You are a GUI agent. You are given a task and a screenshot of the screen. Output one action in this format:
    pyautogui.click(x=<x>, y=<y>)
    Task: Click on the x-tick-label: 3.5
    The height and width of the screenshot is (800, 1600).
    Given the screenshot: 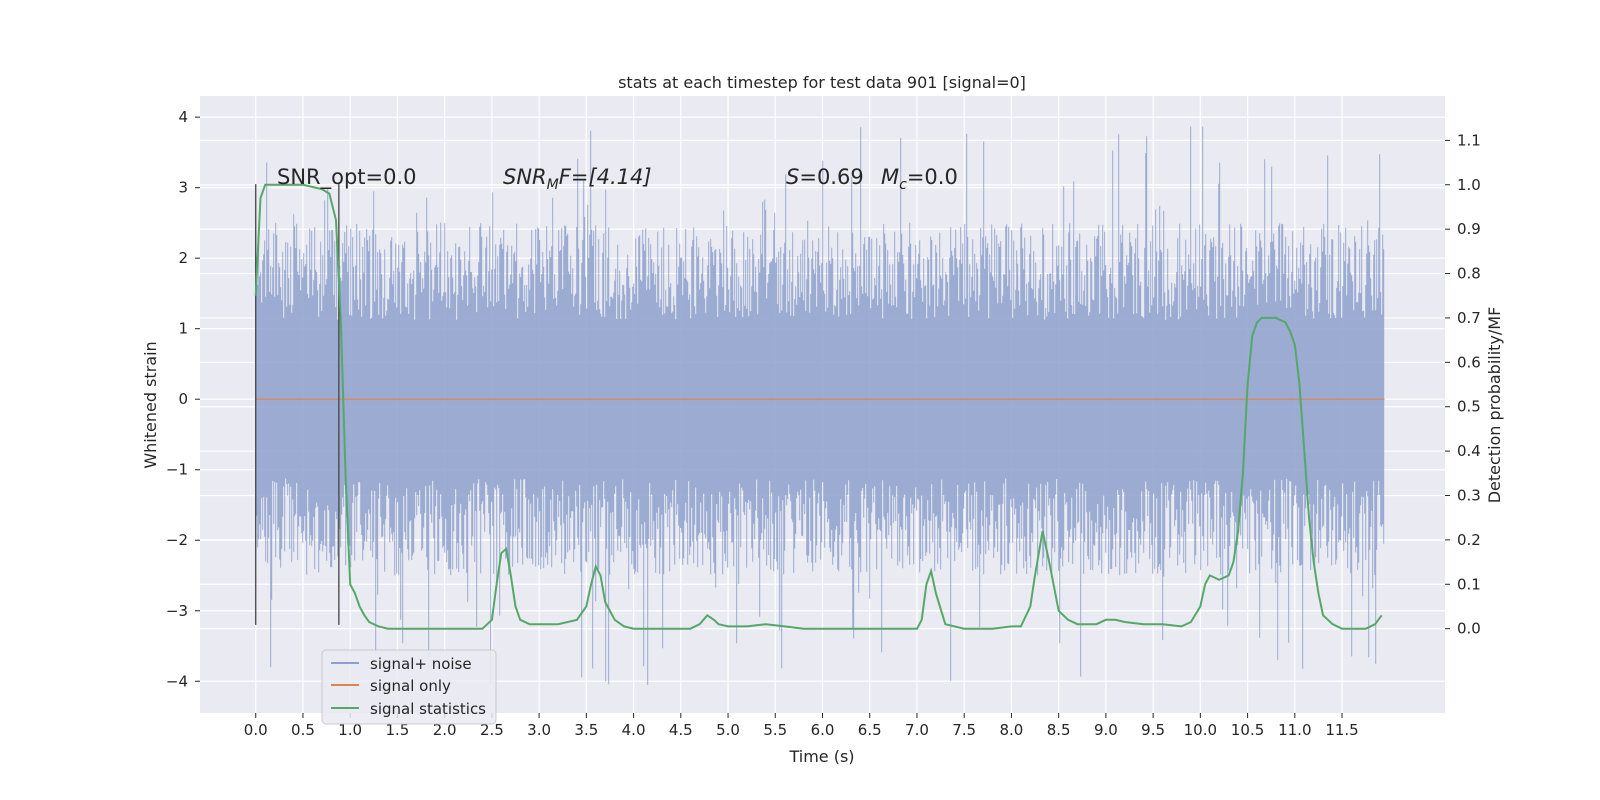 What is the action you would take?
    pyautogui.click(x=586, y=730)
    